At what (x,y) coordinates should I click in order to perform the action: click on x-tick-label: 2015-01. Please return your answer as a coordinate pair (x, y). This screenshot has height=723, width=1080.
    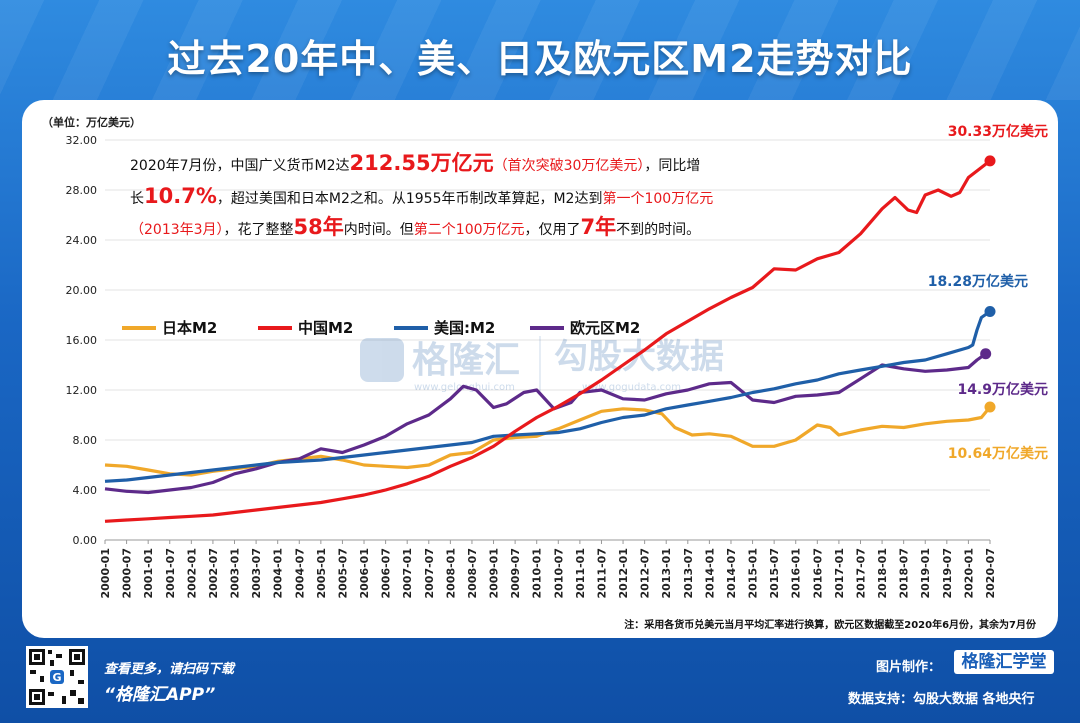
    Looking at the image, I should click on (753, 573).